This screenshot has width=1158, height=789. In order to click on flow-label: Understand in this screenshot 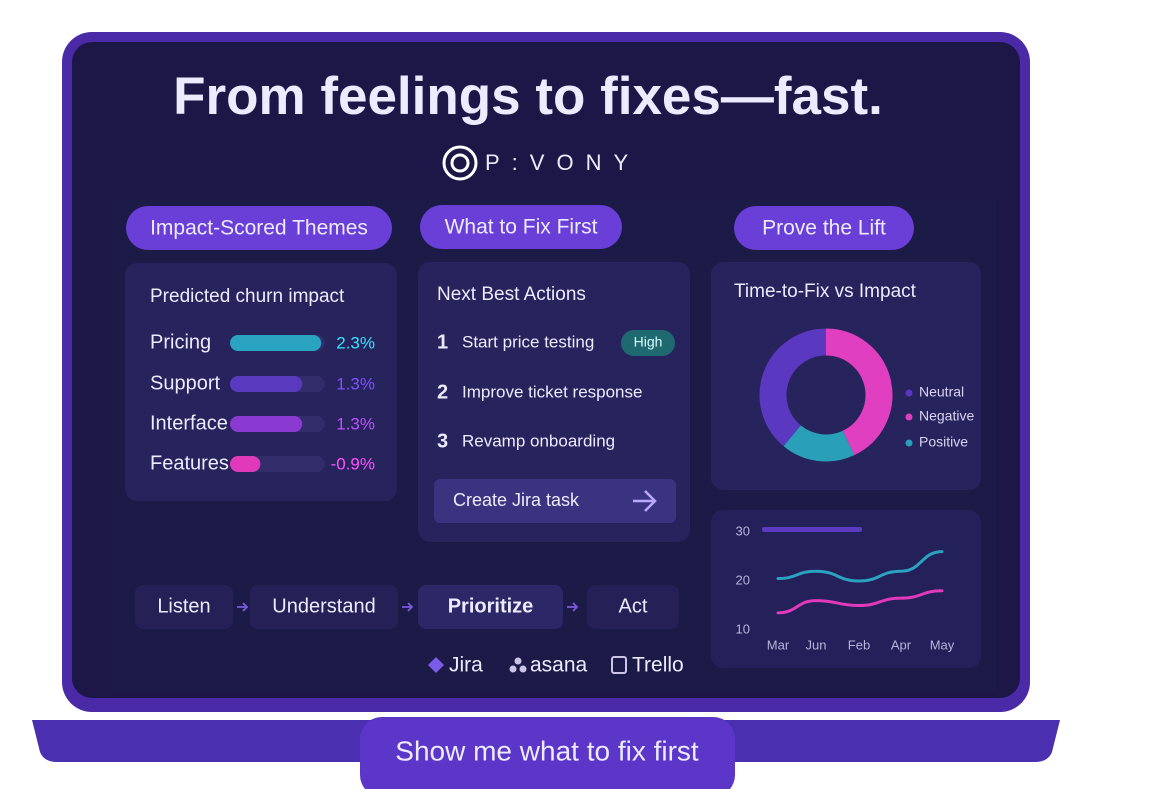, I will do `click(323, 606)`.